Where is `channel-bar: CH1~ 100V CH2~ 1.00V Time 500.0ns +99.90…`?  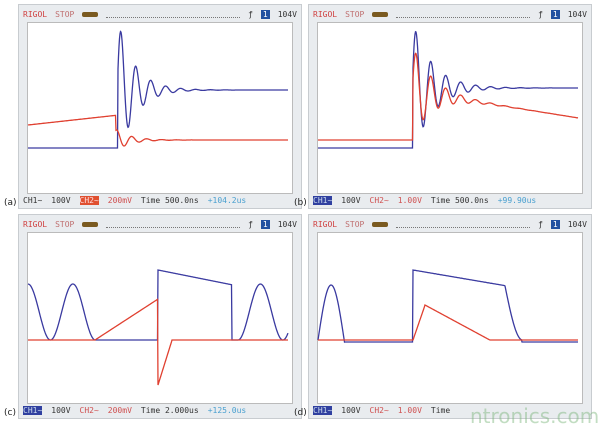
channel-bar: CH1~ 100V CH2~ 1.00V Time 500.0ns +99.90… is located at coordinates (450, 200).